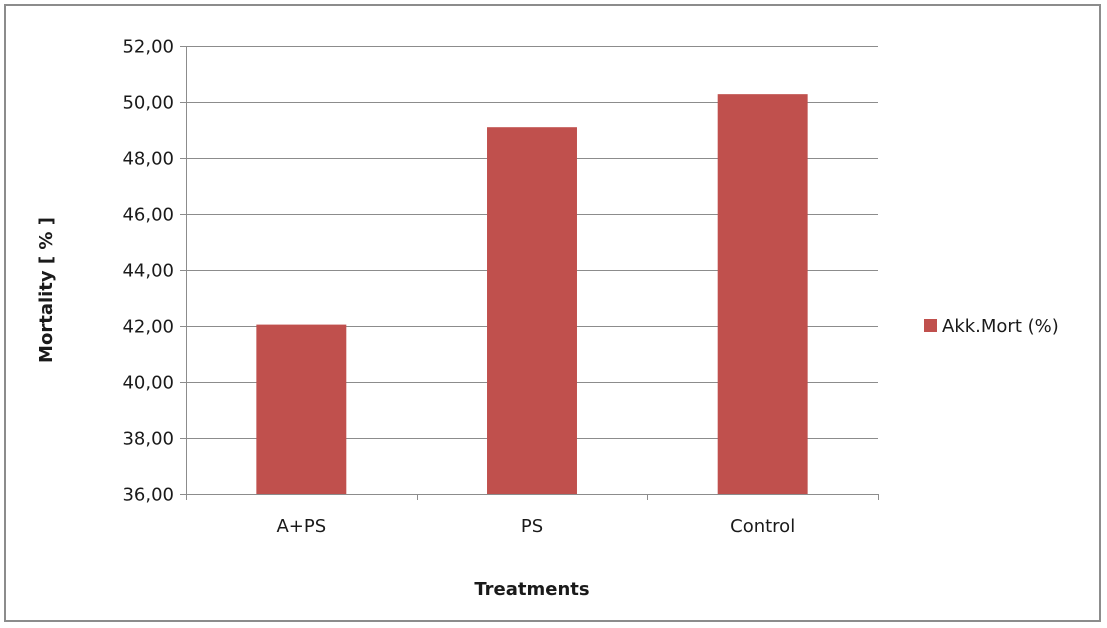 The width and height of the screenshot is (1107, 628). I want to click on y-tick-label: 42,00, so click(148, 327).